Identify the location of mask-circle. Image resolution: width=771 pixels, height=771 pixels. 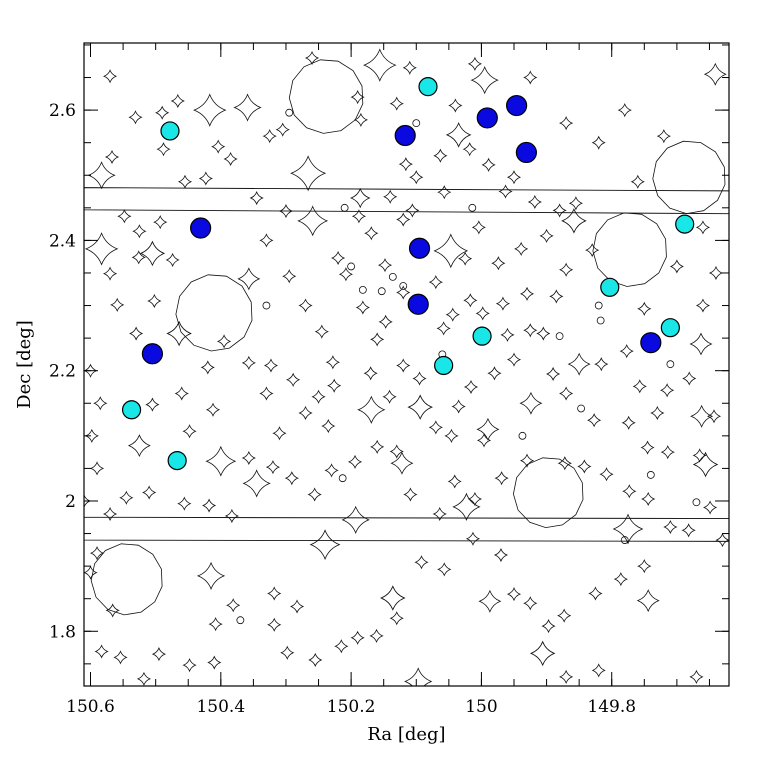
(629, 249).